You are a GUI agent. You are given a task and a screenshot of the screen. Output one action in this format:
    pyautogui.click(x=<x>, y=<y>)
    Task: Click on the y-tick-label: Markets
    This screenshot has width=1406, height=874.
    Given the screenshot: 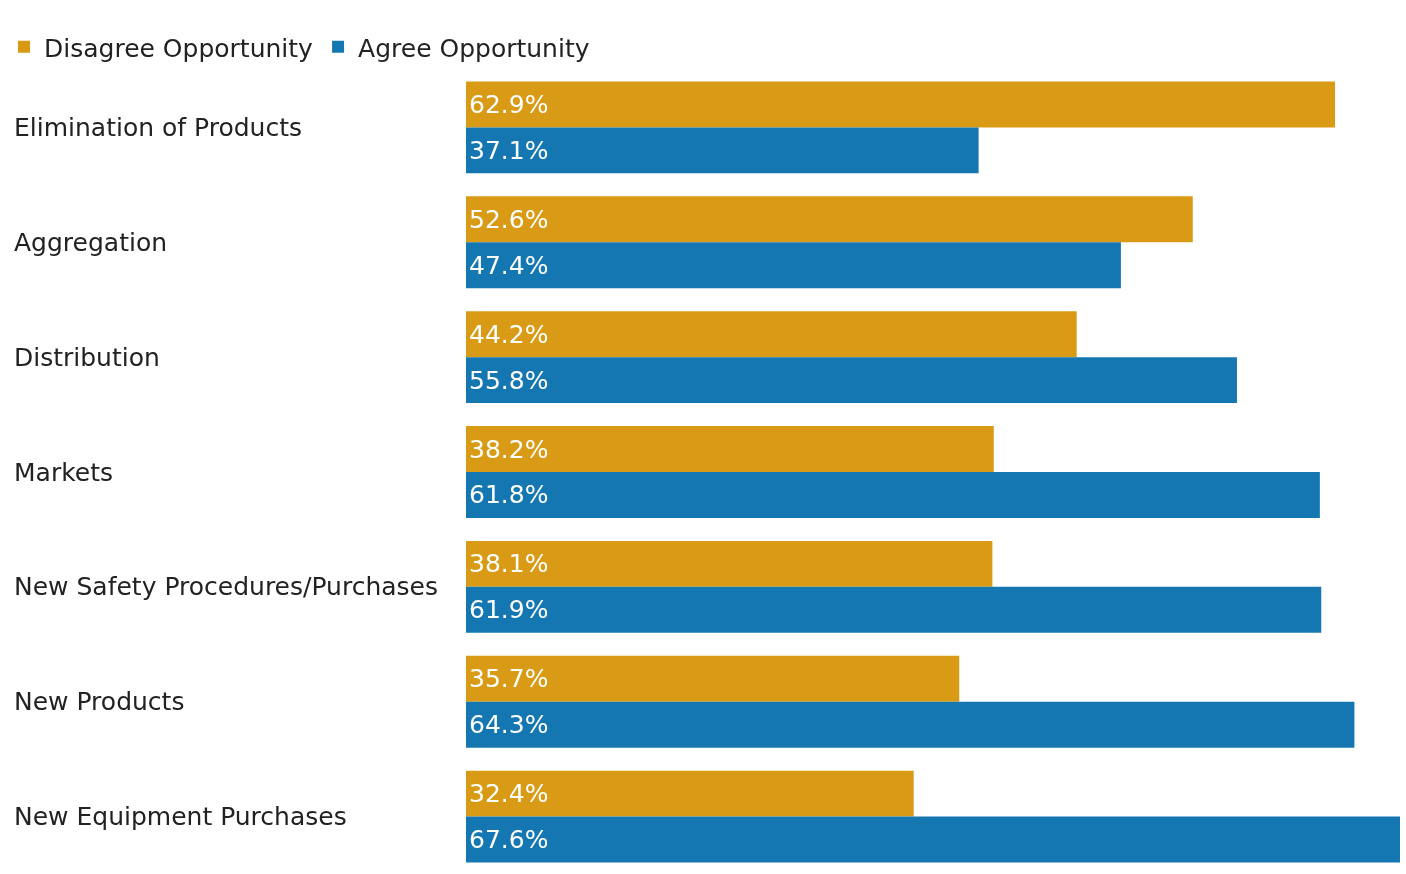 What is the action you would take?
    pyautogui.click(x=63, y=472)
    